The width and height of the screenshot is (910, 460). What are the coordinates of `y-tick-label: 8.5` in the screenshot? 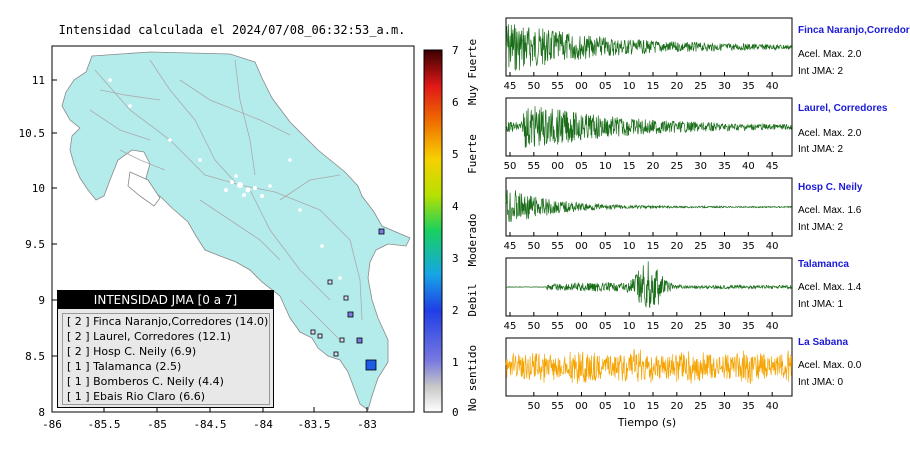 It's located at (35, 356).